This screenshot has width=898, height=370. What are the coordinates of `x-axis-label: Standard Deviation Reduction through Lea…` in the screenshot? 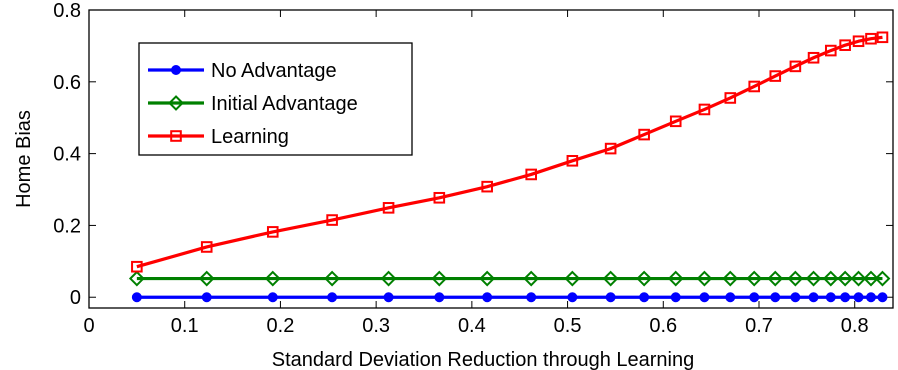 It's located at (483, 359).